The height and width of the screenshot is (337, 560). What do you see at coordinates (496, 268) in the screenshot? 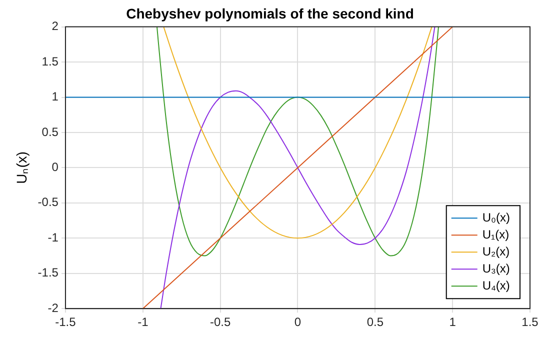
I see `legend-label: U₃(x)` at bounding box center [496, 268].